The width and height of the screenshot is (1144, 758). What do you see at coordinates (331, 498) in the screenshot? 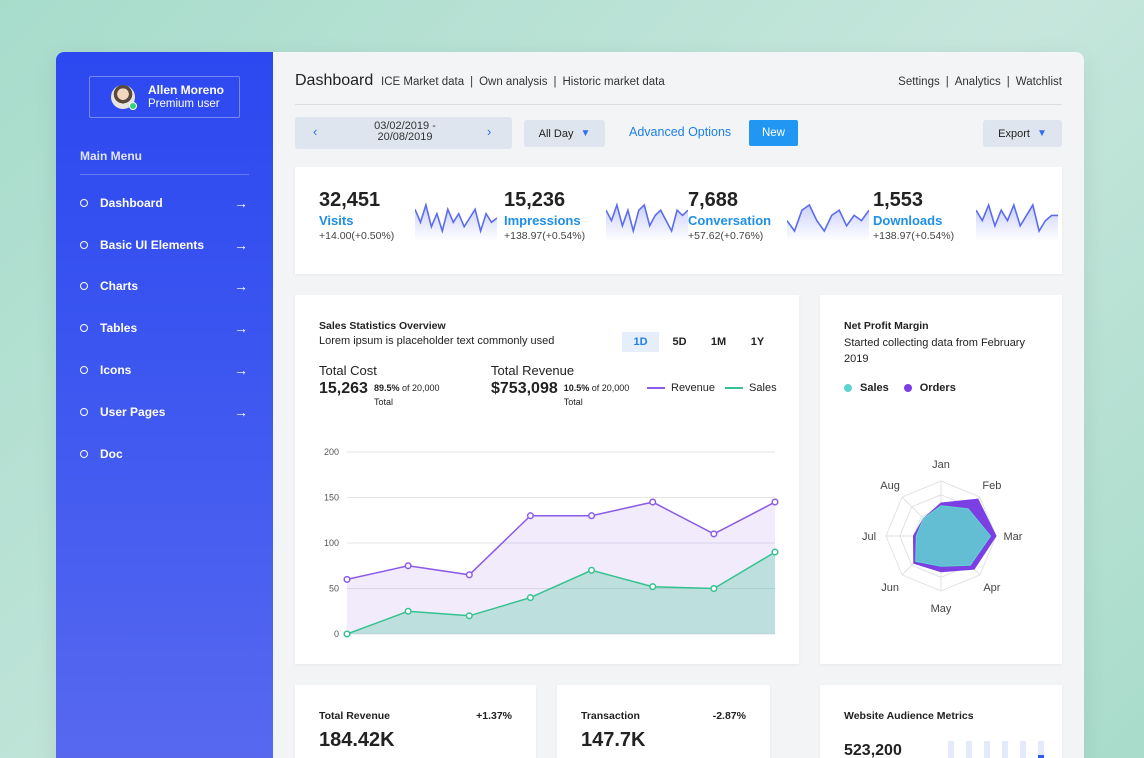
I see `y-tick-label: 150` at bounding box center [331, 498].